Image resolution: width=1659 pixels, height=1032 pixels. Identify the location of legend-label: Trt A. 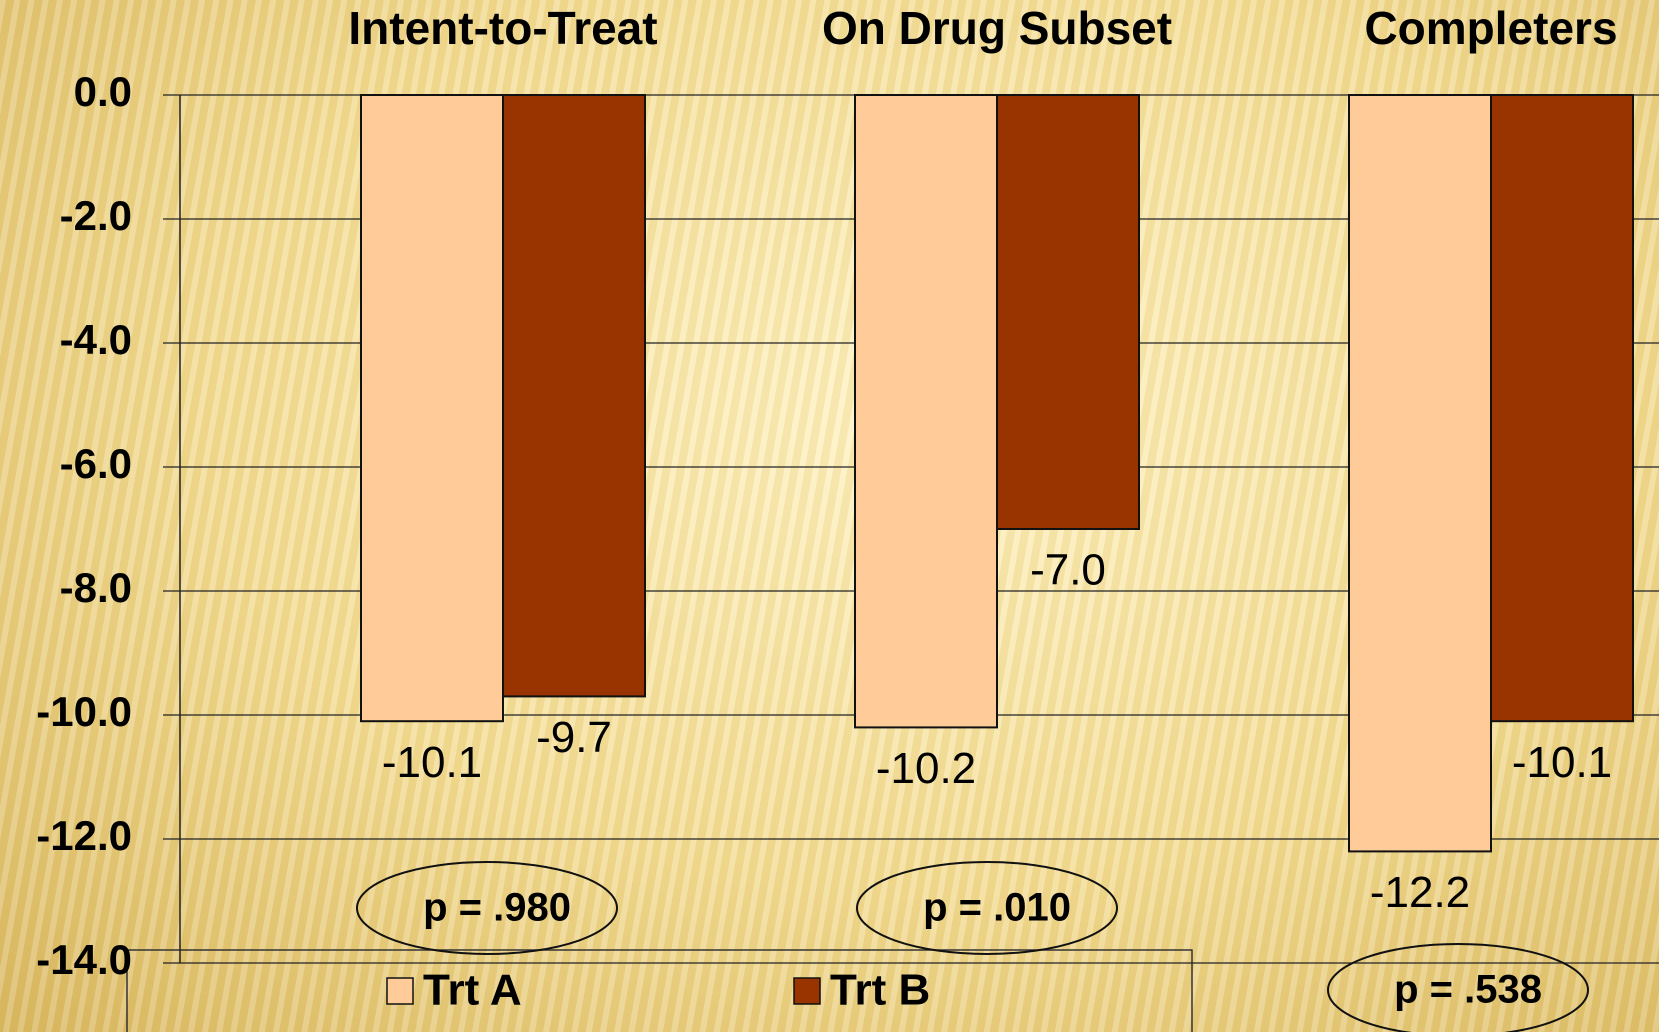
(472, 990).